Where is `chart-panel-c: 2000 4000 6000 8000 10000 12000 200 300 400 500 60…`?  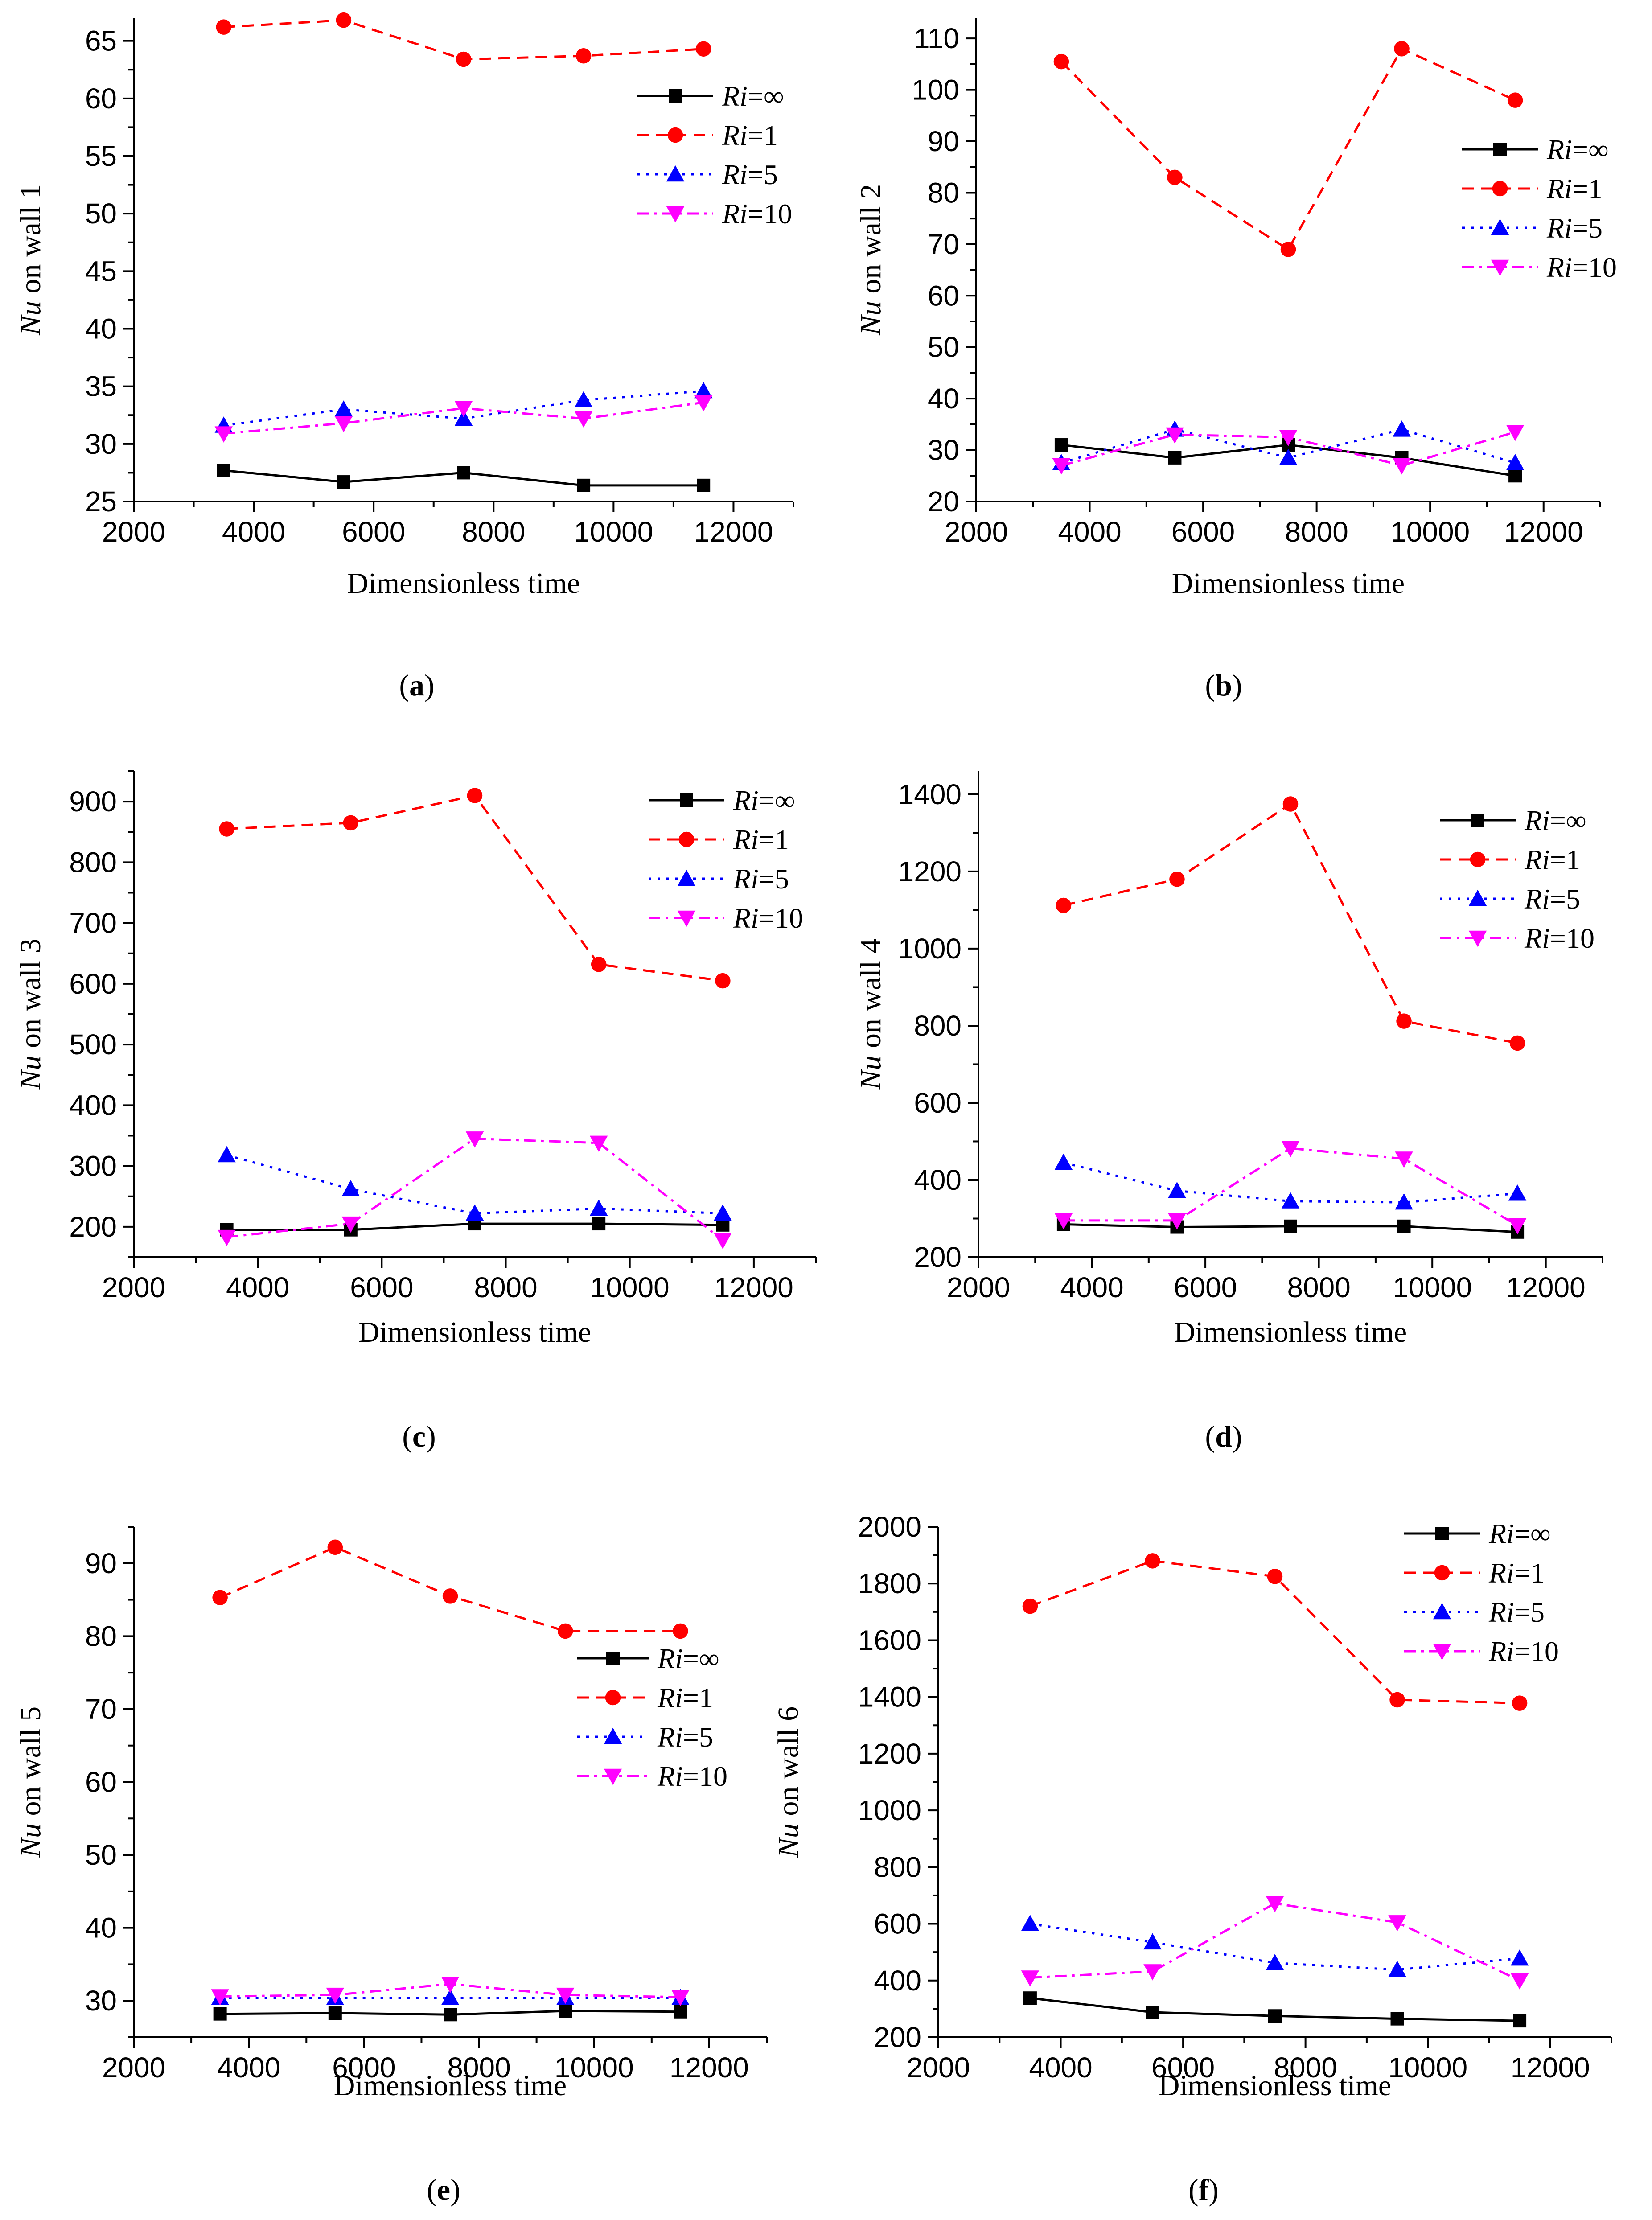 chart-panel-c: 2000 4000 6000 8000 10000 12000 200 300 400 500 60… is located at coordinates (415, 1111).